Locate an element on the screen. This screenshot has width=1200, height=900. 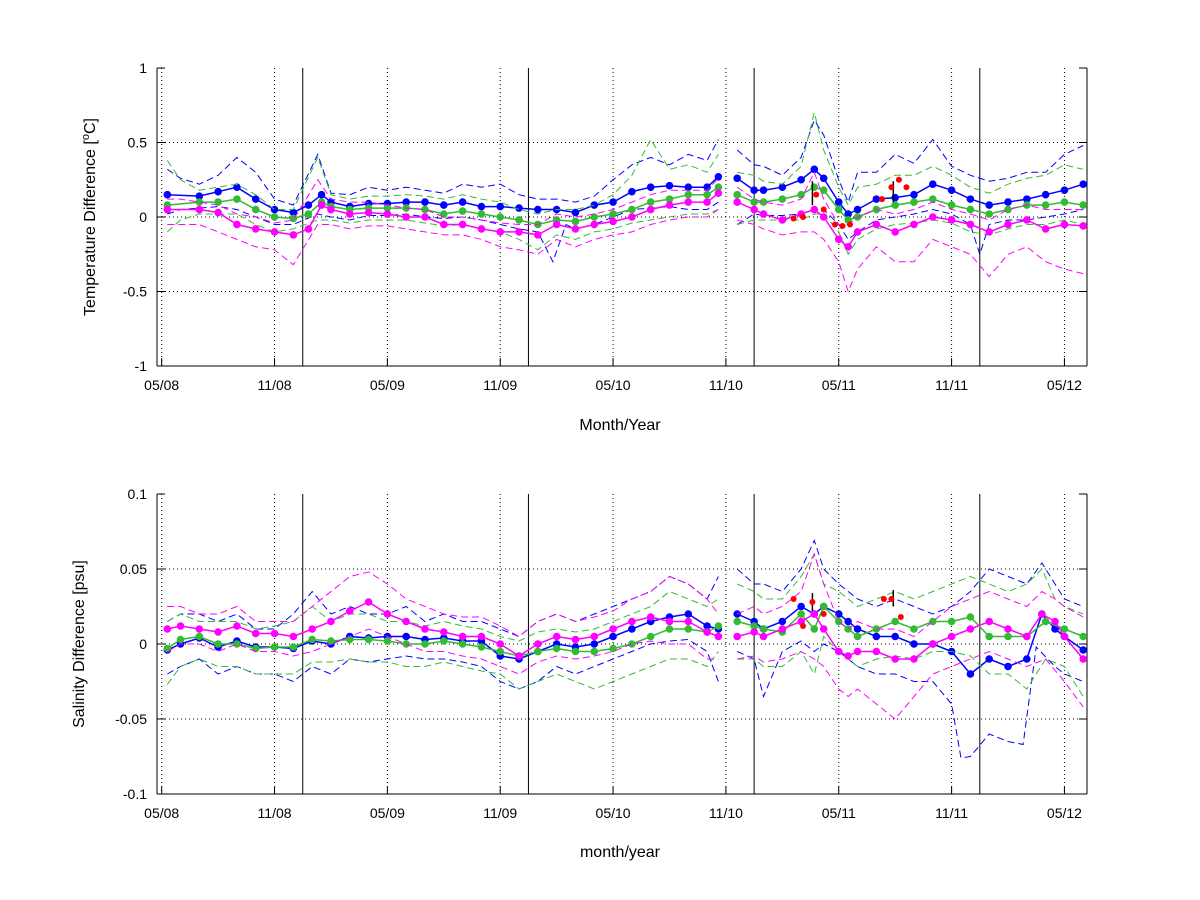
temperature-xtick-label: 11/11 is located at coordinates (951, 385).